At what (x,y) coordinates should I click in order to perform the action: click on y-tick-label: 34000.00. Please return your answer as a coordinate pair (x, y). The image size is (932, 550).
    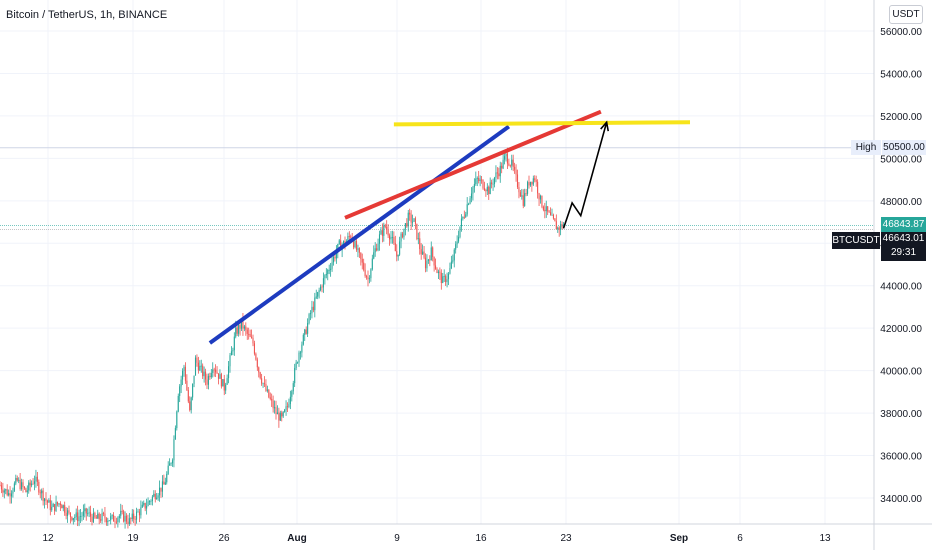
    Looking at the image, I should click on (901, 499).